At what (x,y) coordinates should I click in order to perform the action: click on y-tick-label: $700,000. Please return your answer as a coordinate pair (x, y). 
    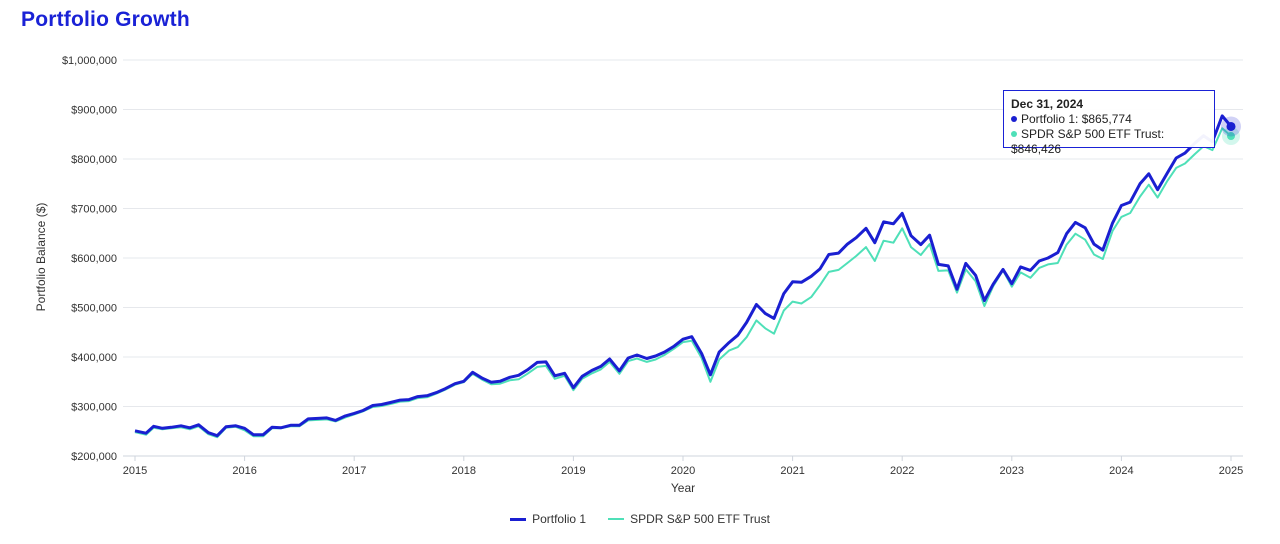
    Looking at the image, I should click on (94, 210).